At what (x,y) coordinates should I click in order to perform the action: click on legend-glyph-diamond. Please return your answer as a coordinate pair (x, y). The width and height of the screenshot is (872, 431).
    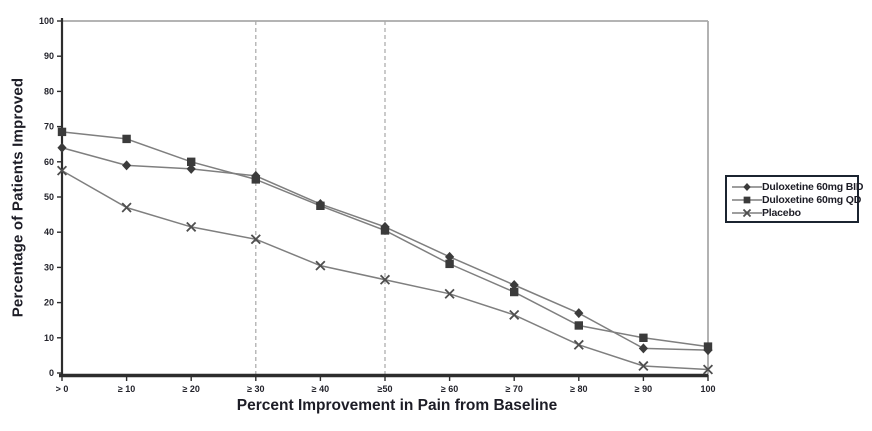
    Looking at the image, I should click on (747, 186).